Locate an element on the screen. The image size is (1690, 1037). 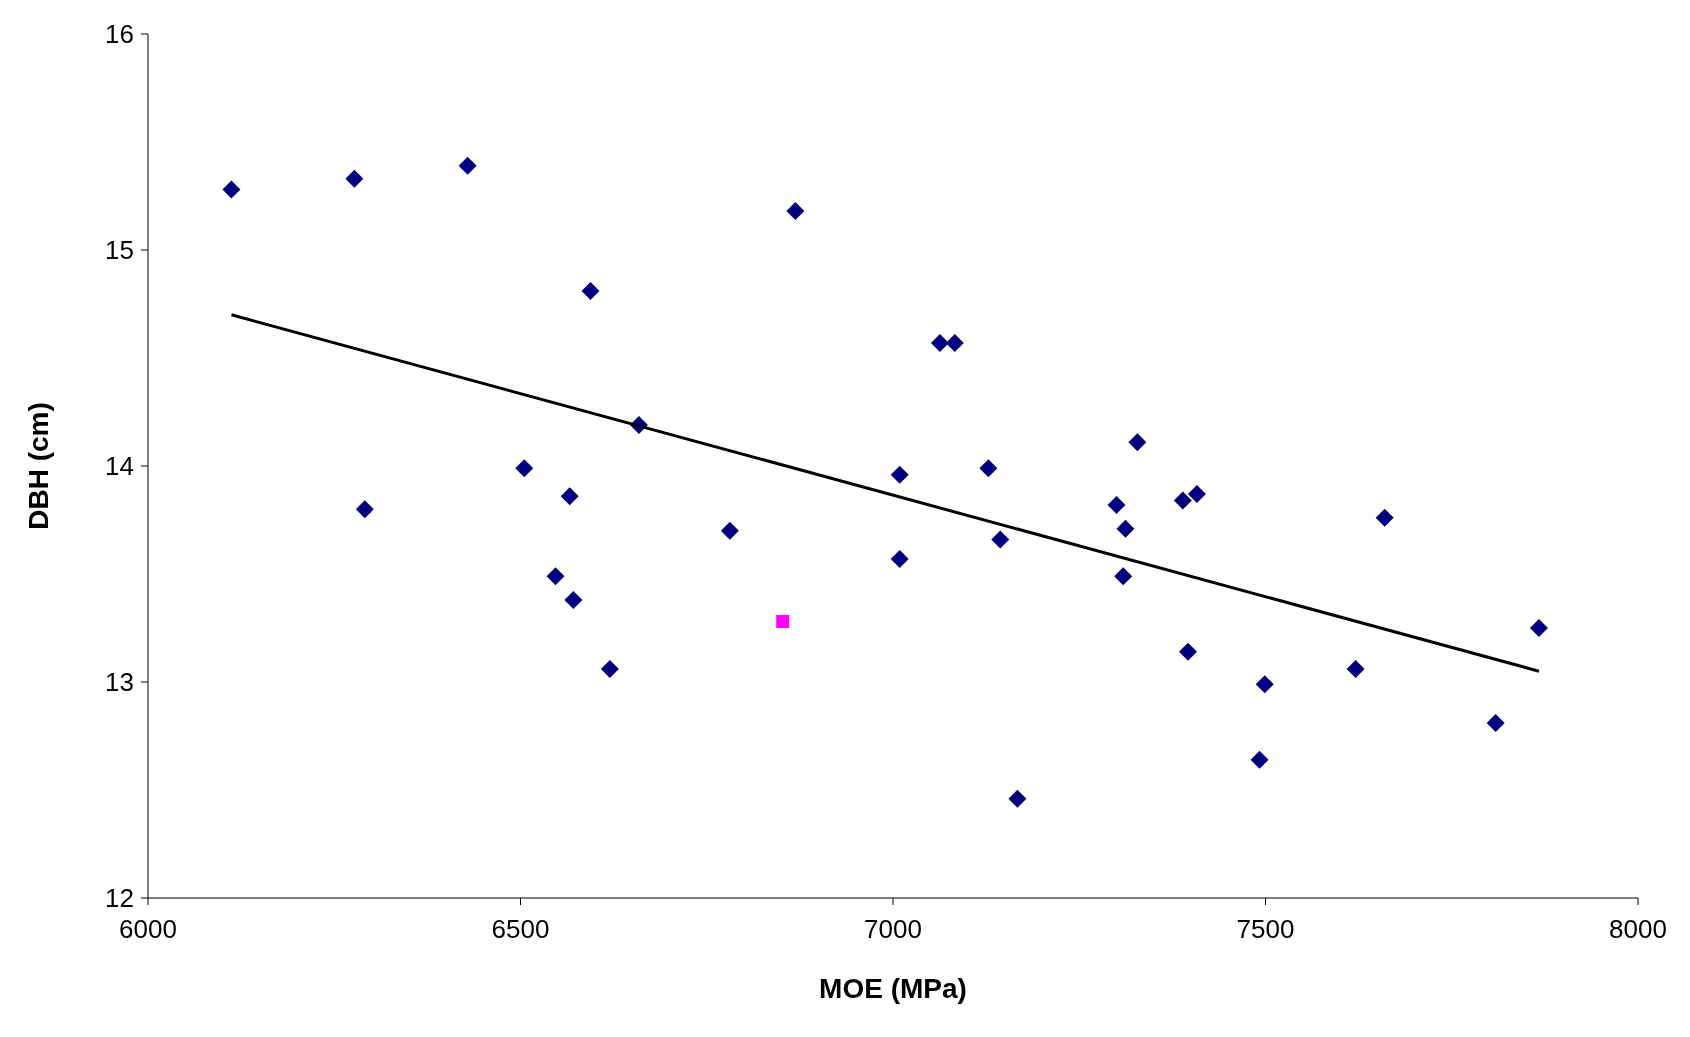
x-tick-label: 6500 is located at coordinates (520, 929).